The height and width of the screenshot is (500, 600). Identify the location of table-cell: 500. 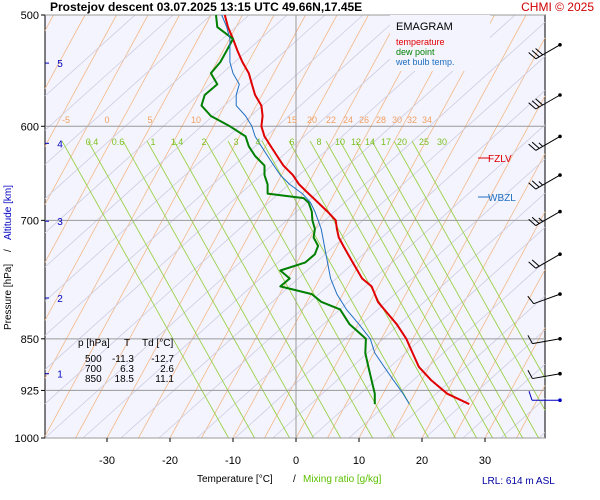
(93, 359).